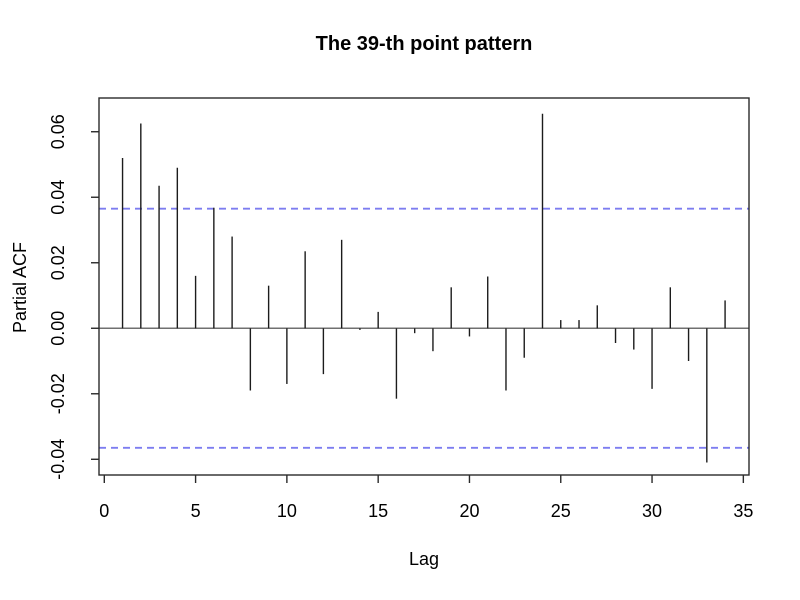 Image resolution: width=800 pixels, height=600 pixels. Describe the element at coordinates (743, 511) in the screenshot. I see `x-tick-label: 35` at that location.